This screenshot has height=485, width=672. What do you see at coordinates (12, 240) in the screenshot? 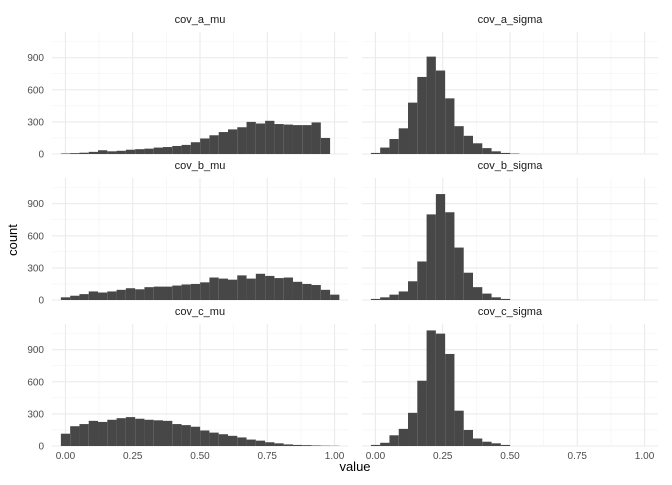
I see `y-axis-title: count` at bounding box center [12, 240].